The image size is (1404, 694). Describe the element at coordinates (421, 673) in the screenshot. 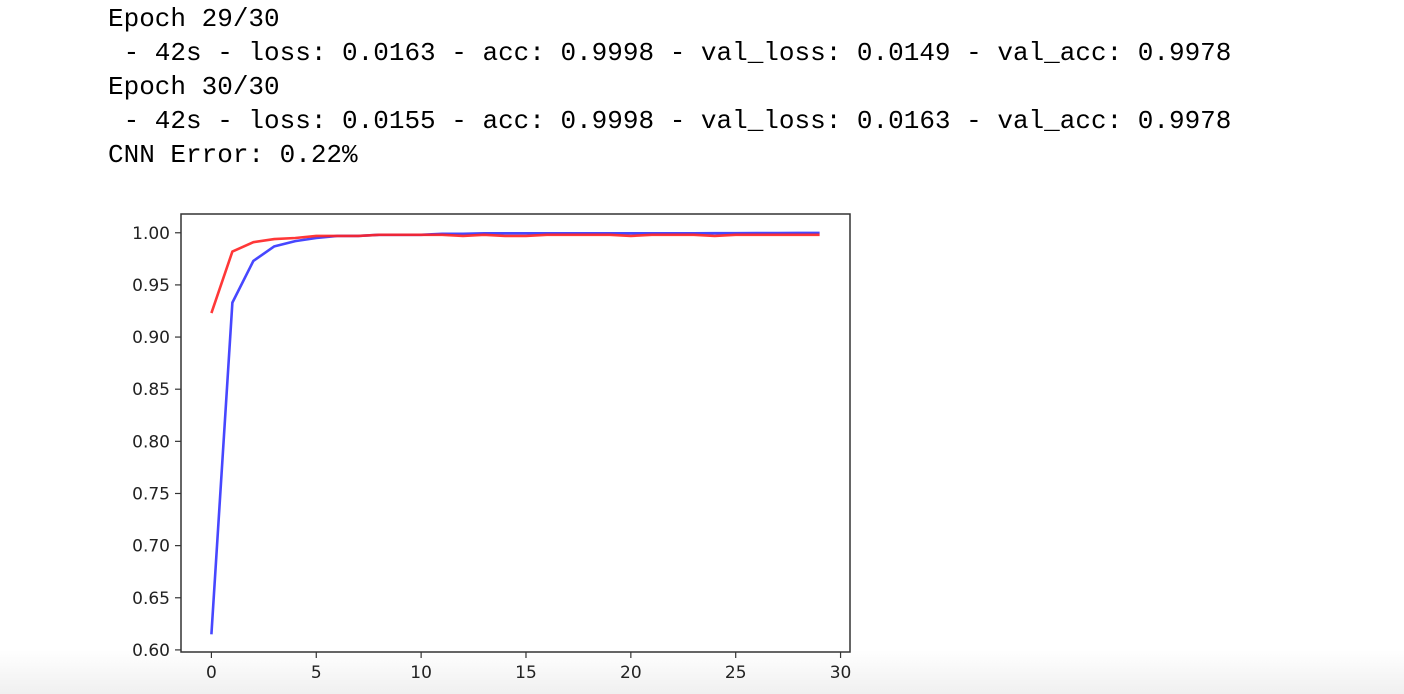

I see `x-tick-label: 10` at that location.